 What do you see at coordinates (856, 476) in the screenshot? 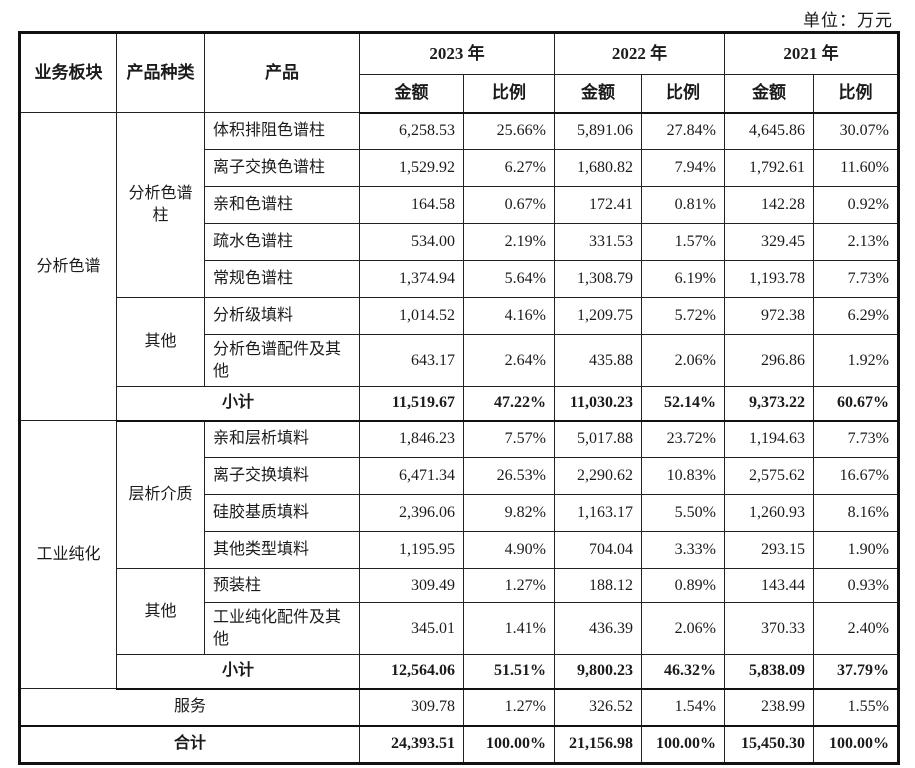
I see `ratio-cell: 16.67%` at bounding box center [856, 476].